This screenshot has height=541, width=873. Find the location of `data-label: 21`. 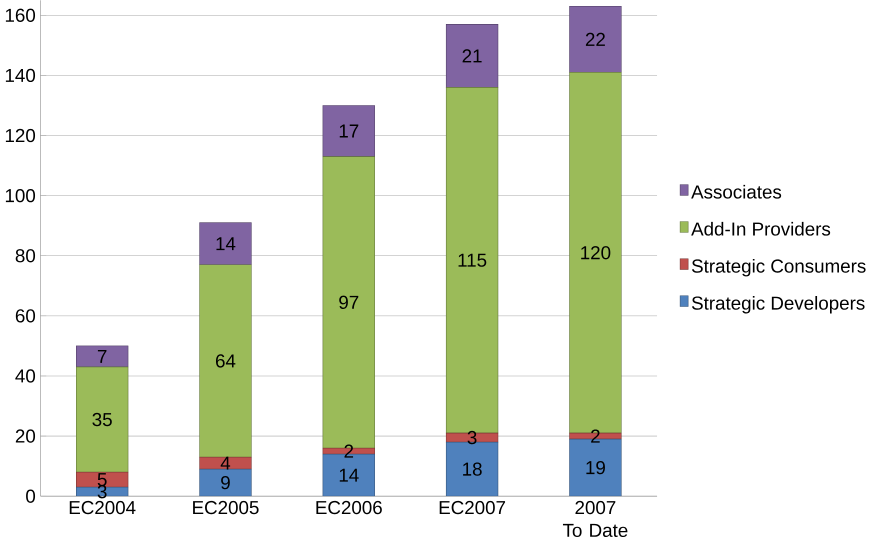

data-label: 21 is located at coordinates (472, 55).